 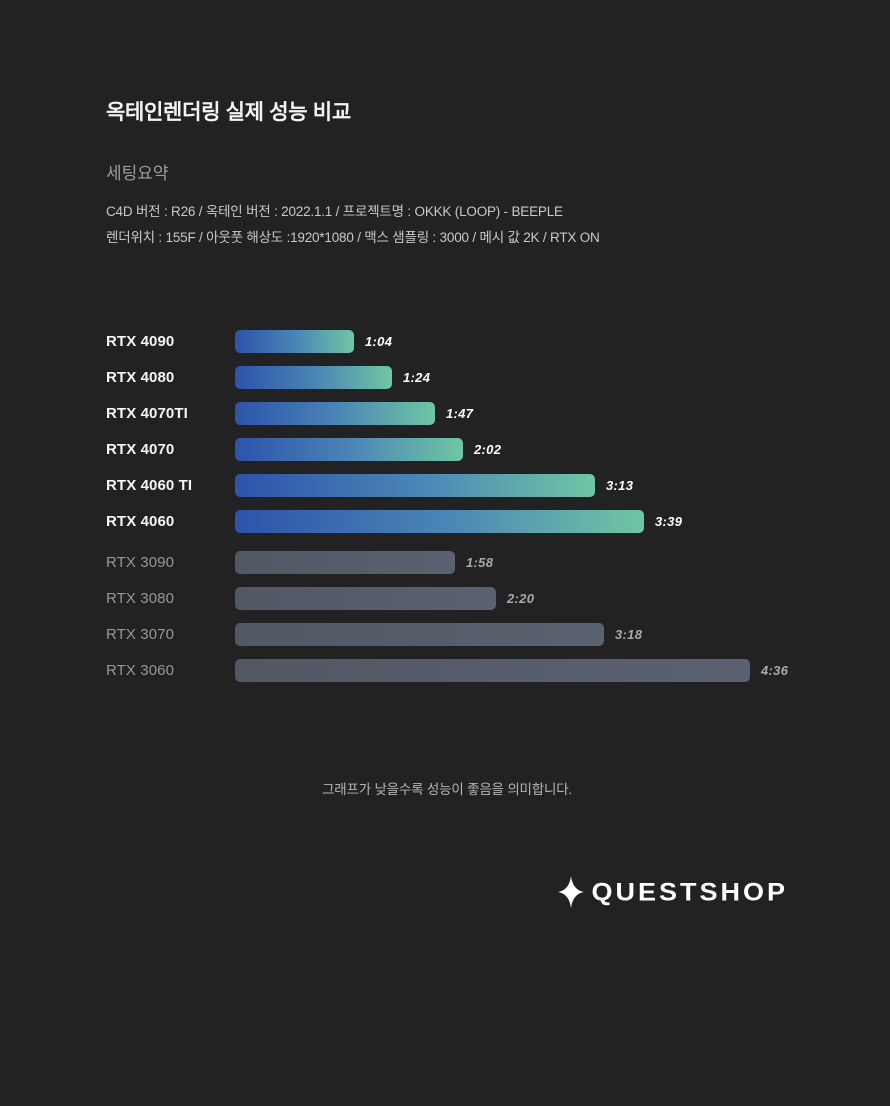 What do you see at coordinates (669, 521) in the screenshot?
I see `render-time: 3:39` at bounding box center [669, 521].